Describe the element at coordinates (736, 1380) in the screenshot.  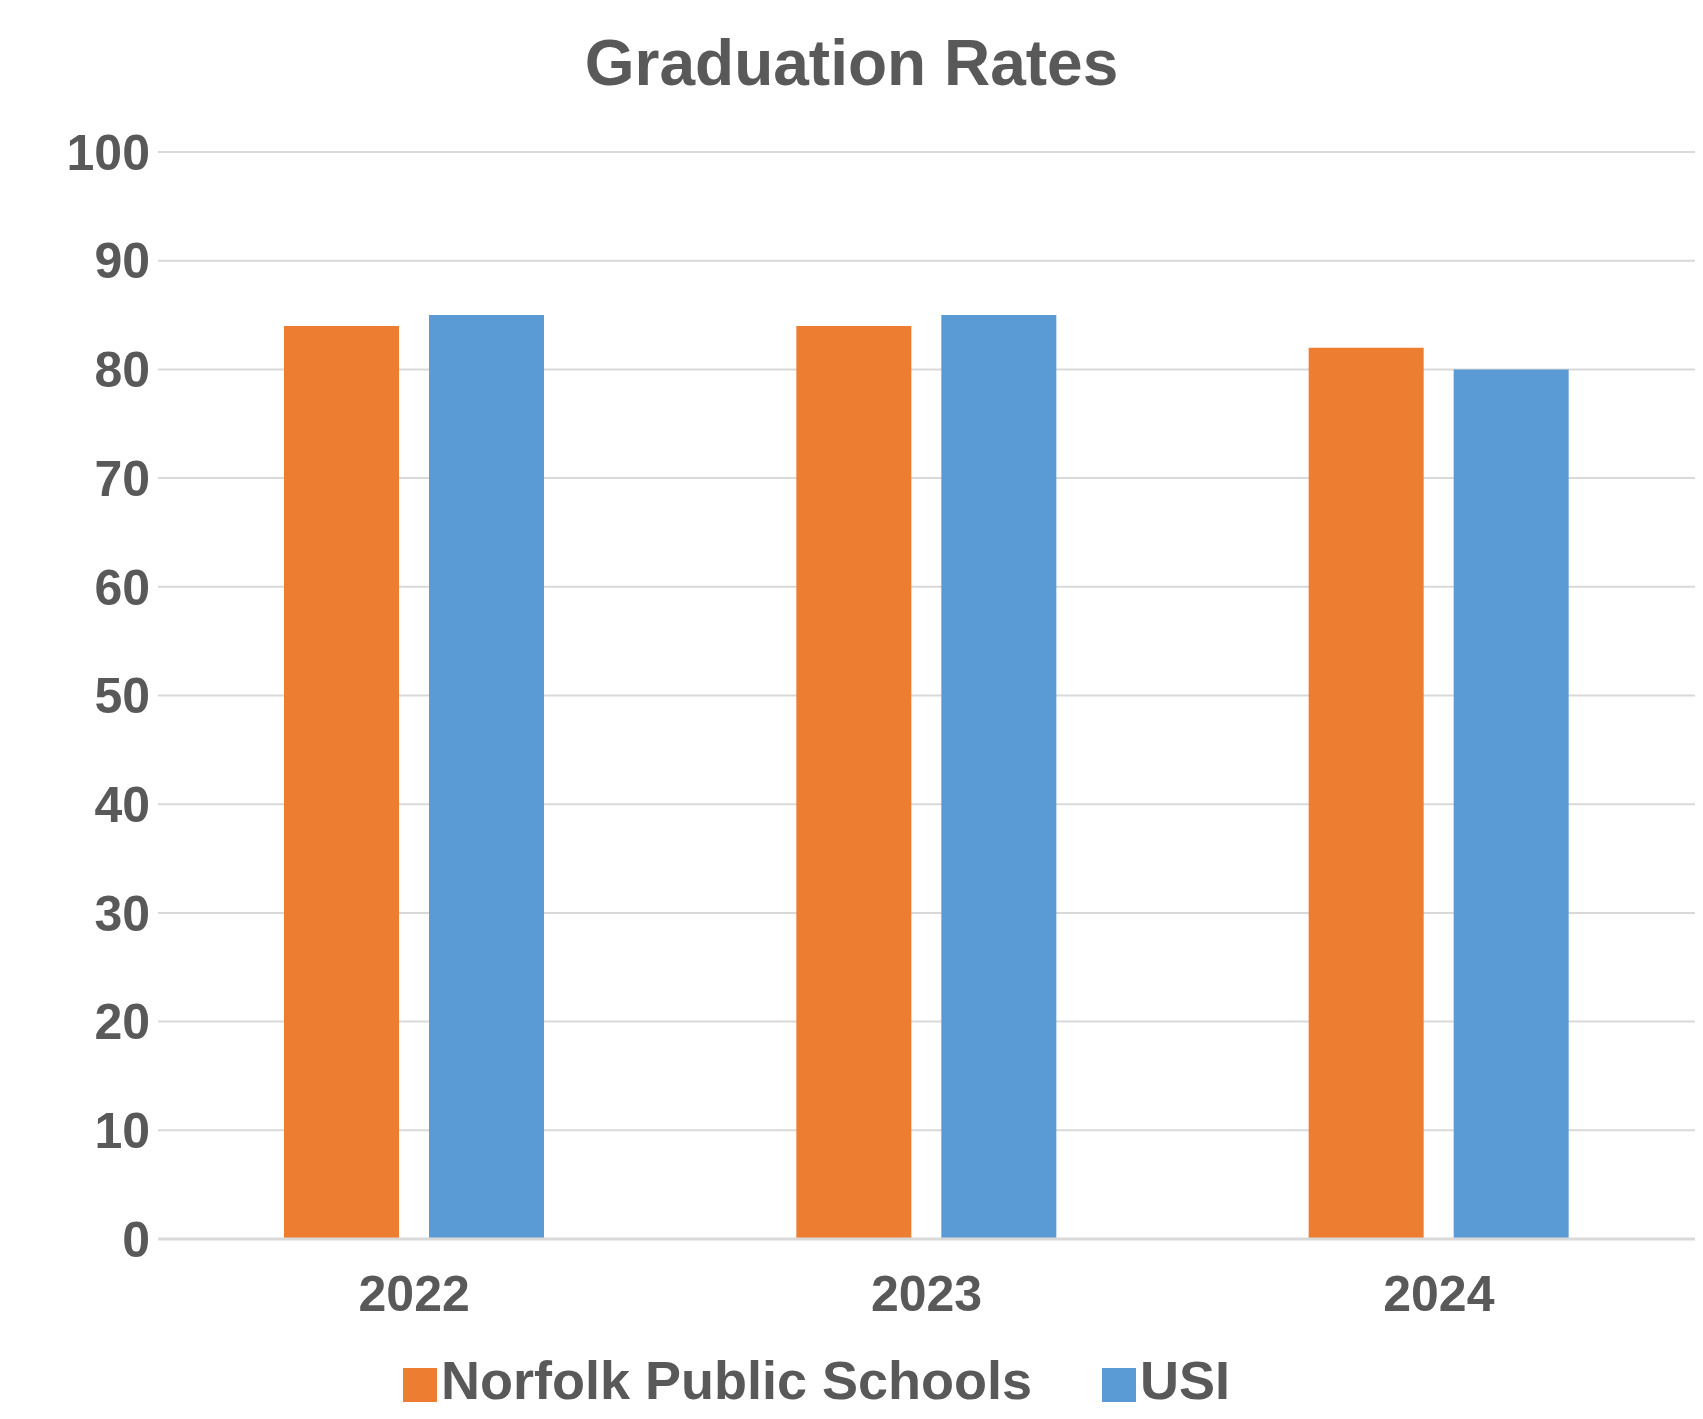
I see `legend-label: Norfolk Public Schools` at that location.